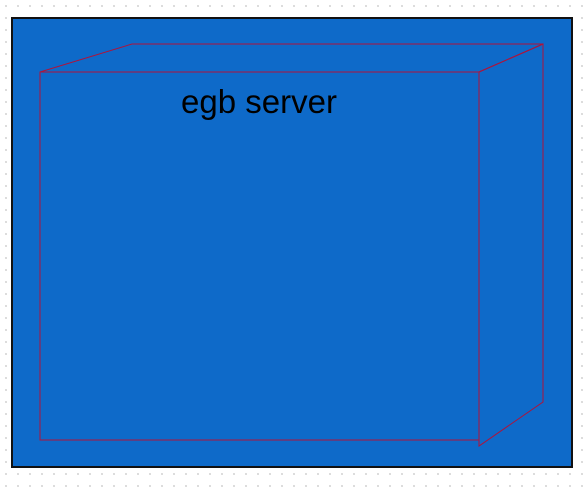 The height and width of the screenshot is (488, 586). What do you see at coordinates (511, 245) in the screenshot?
I see `server-node-side-face` at bounding box center [511, 245].